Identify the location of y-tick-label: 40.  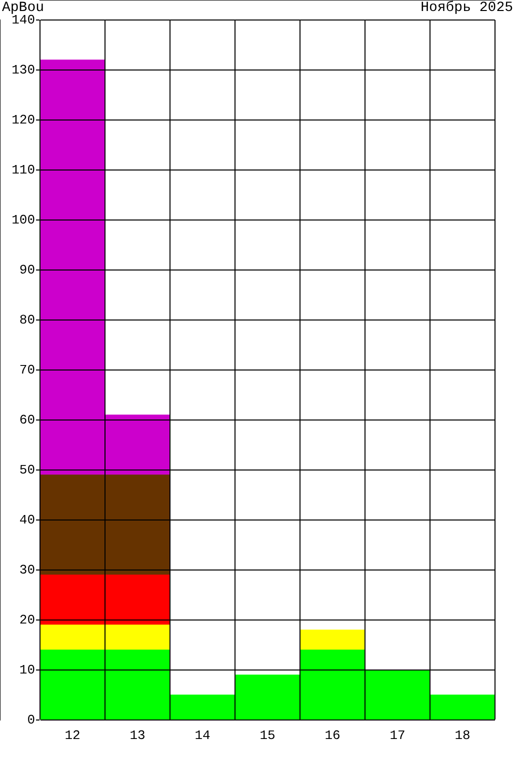
(27, 520).